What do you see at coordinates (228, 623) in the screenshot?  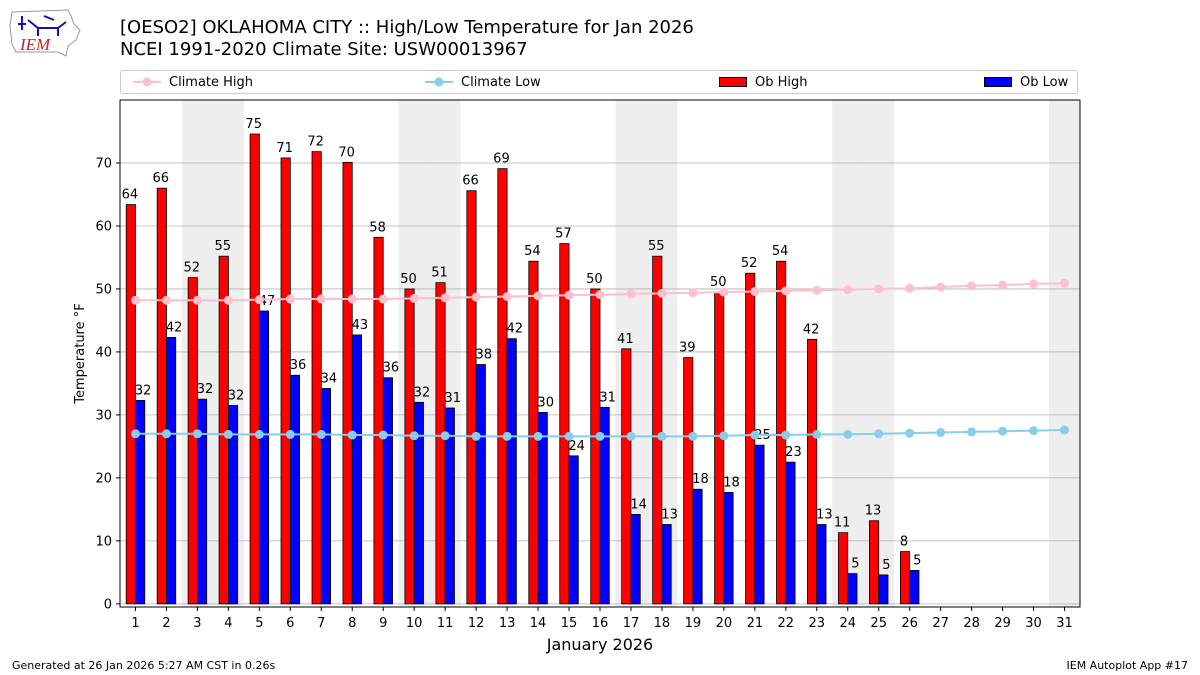 I see `x-tick-label: 4` at bounding box center [228, 623].